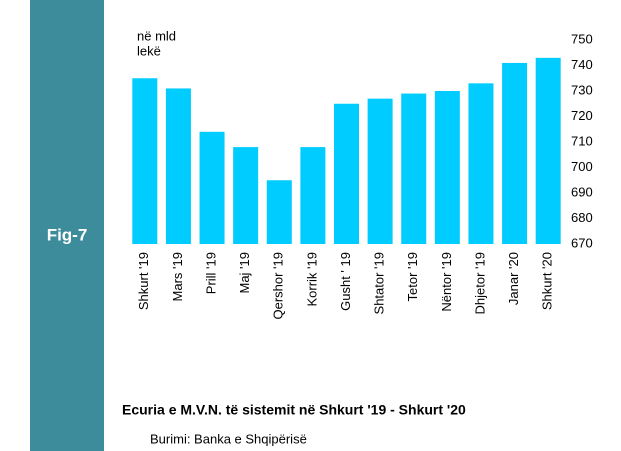 Image resolution: width=621 pixels, height=451 pixels. I want to click on source: Burimi: Banka e Shqipërisë, so click(228, 438).